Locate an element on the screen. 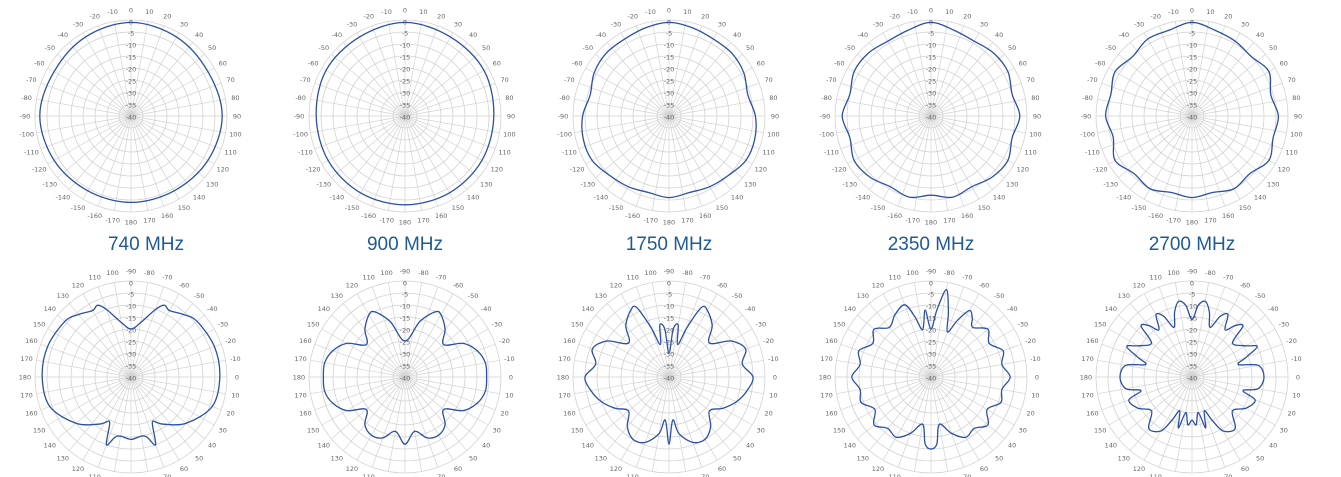 This screenshot has height=477, width=1341. angle-tick-label: 120 is located at coordinates (761, 169).